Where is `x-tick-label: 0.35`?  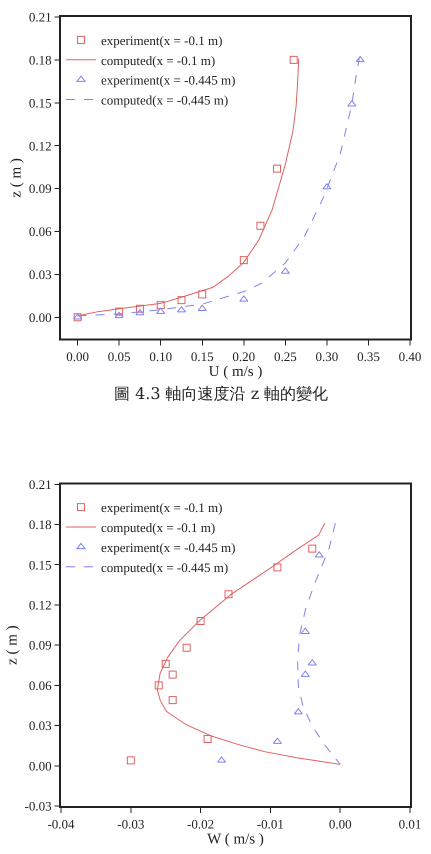 x-tick-label: 0.35 is located at coordinates (368, 356).